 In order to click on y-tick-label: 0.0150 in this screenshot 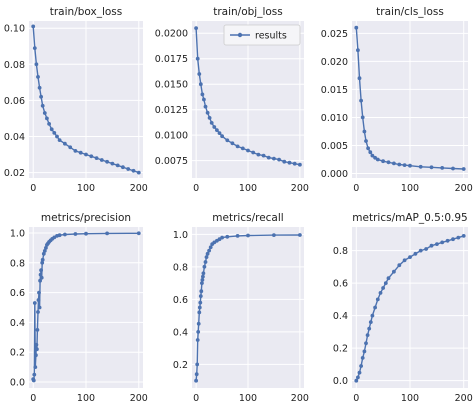, I will do `click(171, 85)`.